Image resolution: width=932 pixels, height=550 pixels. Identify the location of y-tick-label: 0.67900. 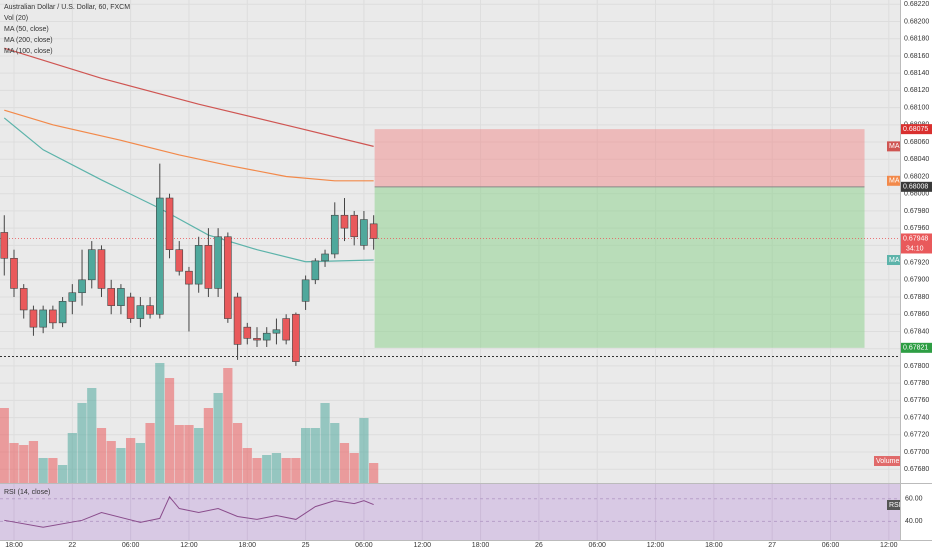
(916, 280).